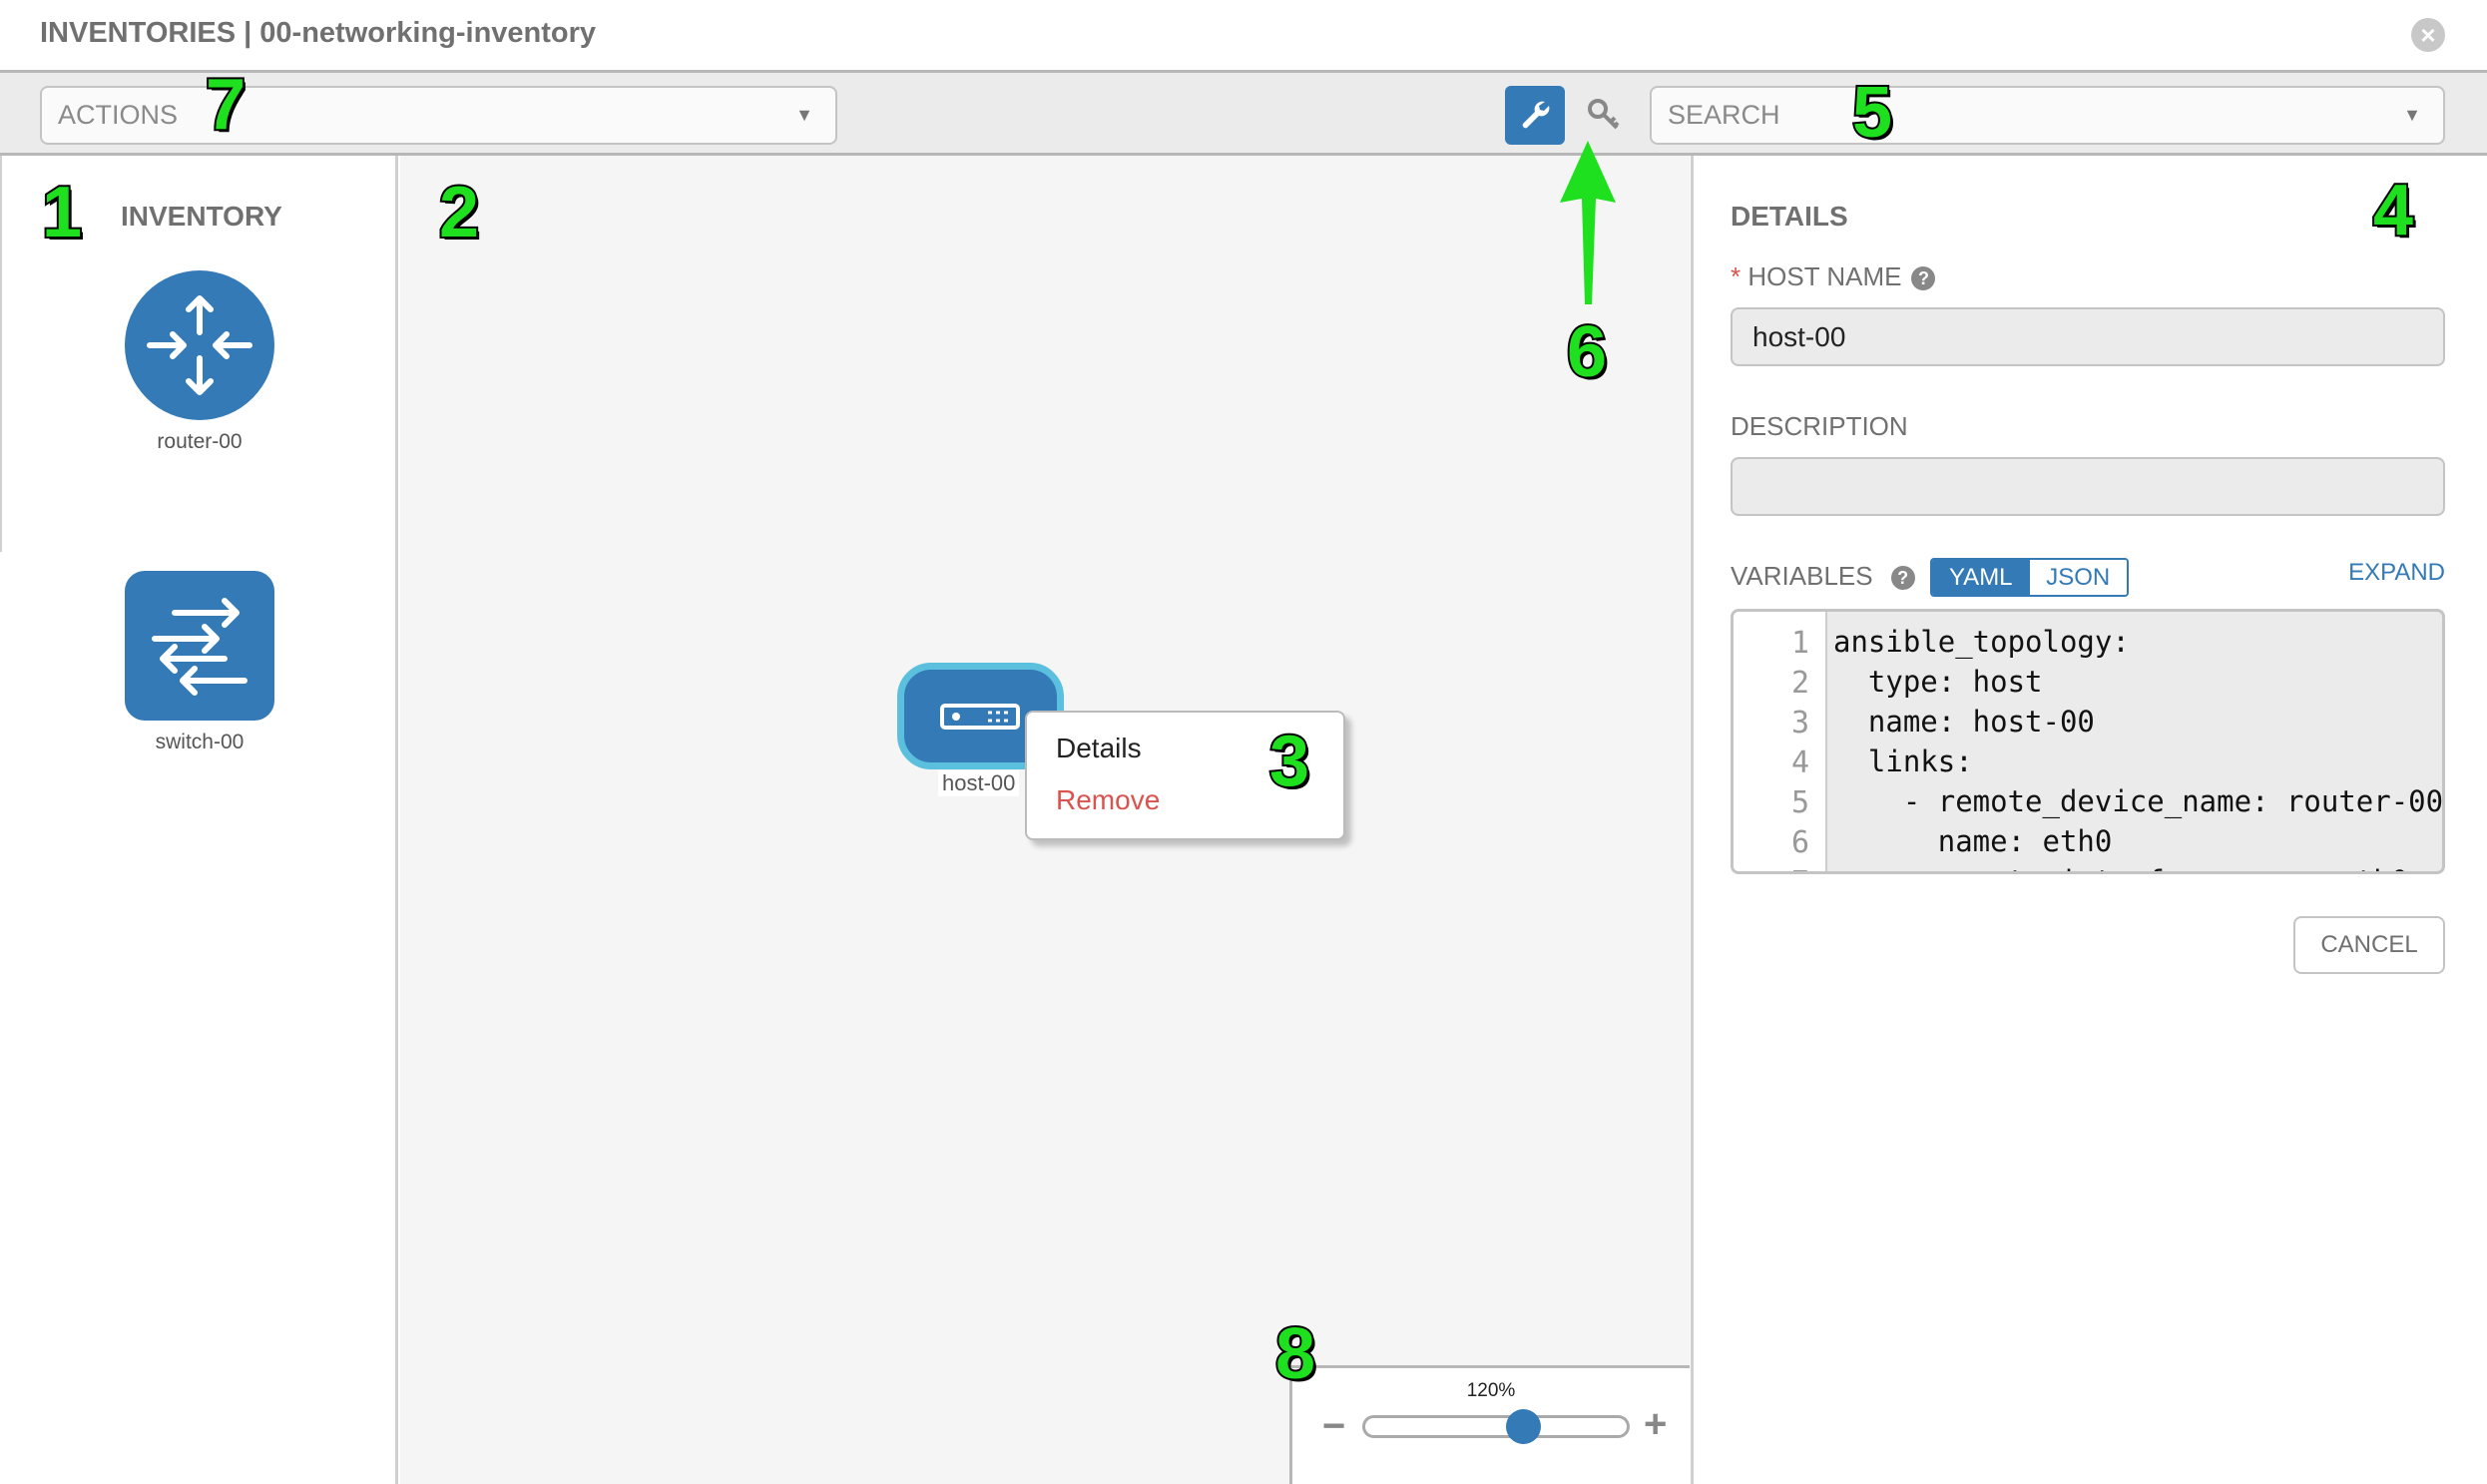  I want to click on expand-link: EXPAND, so click(2396, 572).